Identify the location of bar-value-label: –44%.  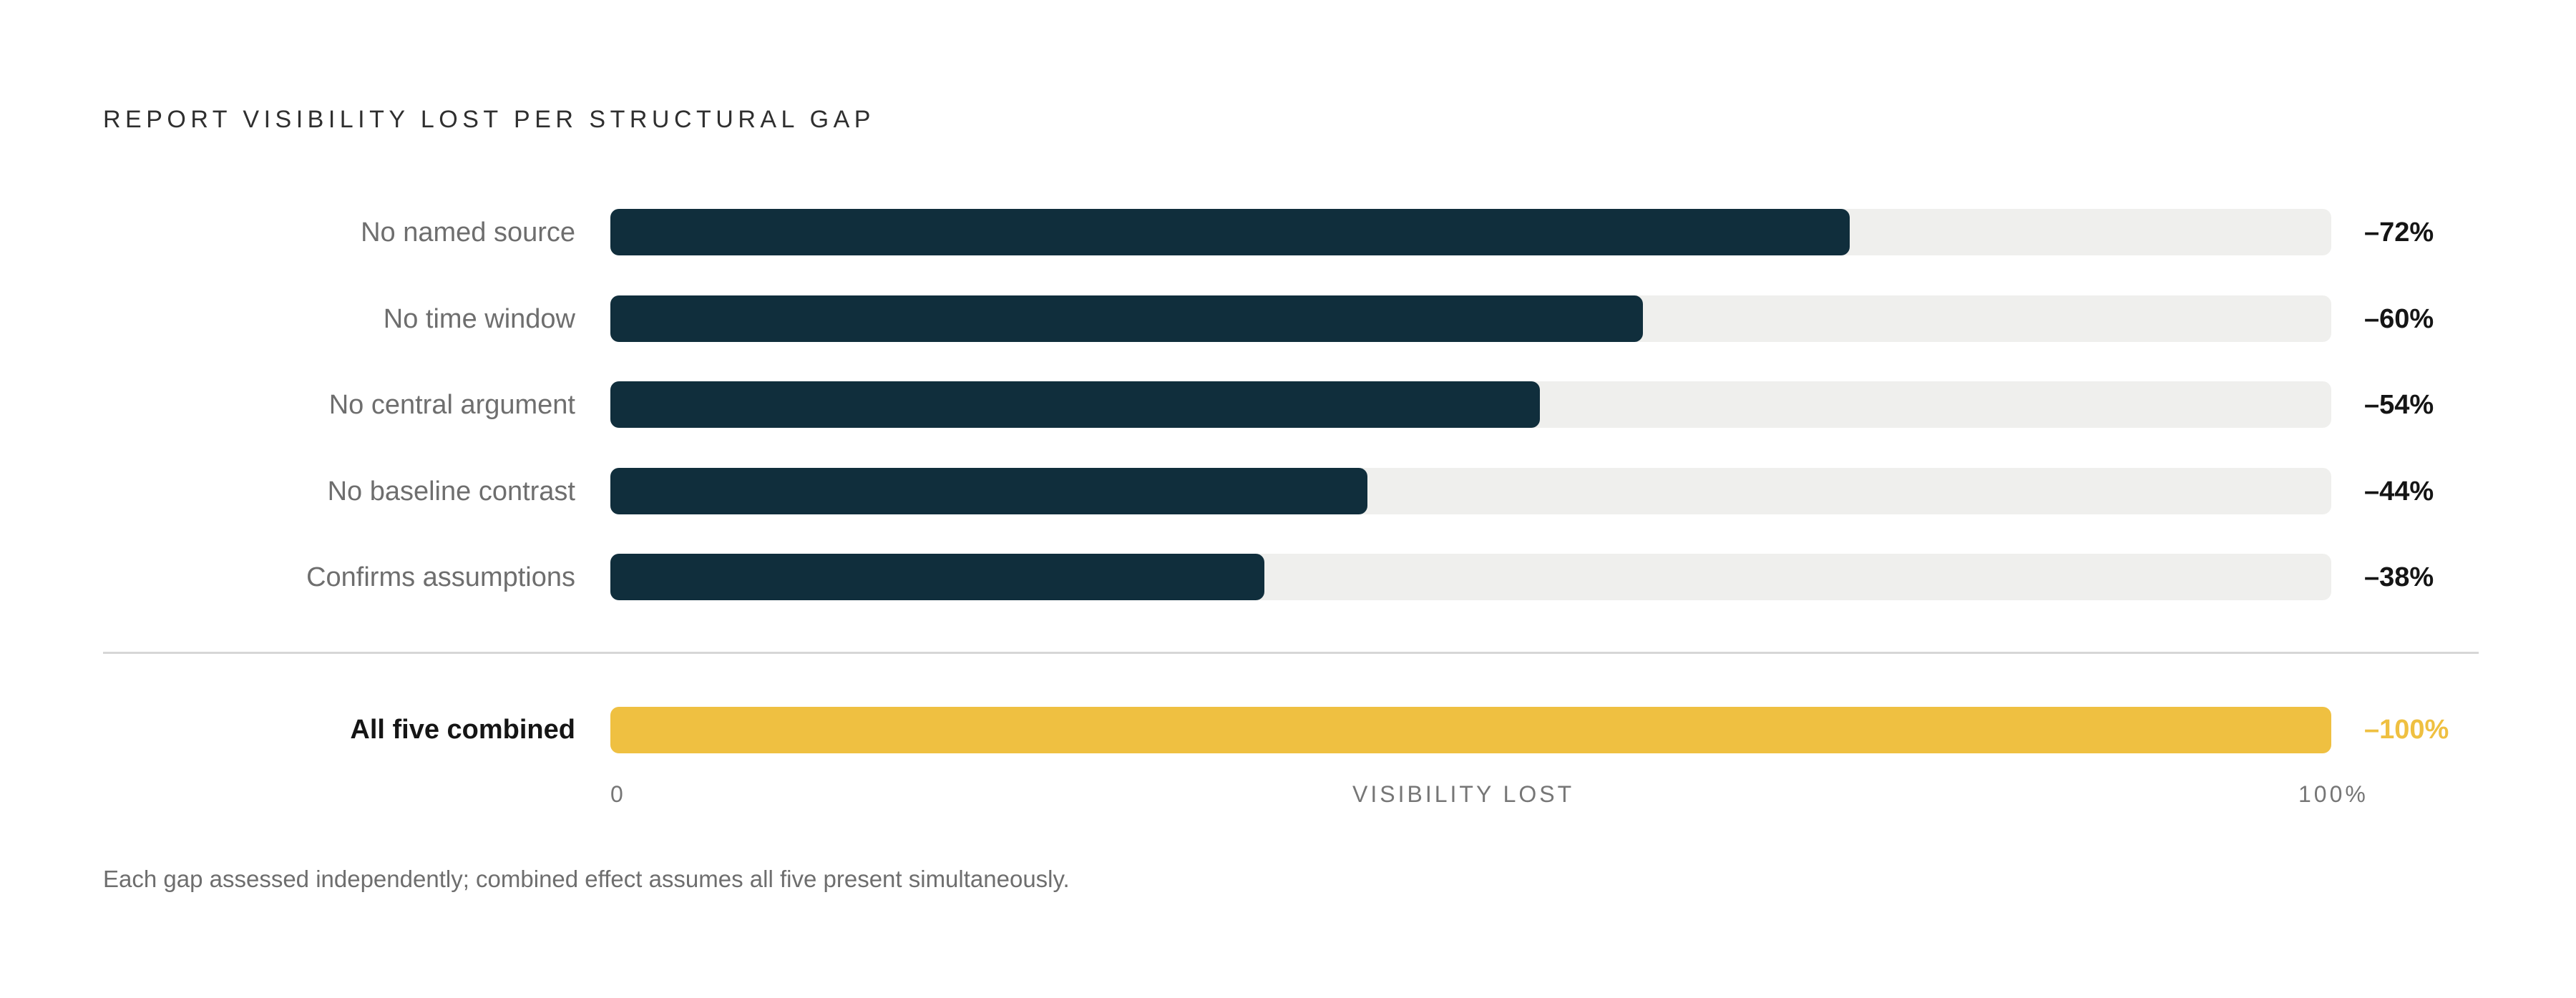
(2399, 491).